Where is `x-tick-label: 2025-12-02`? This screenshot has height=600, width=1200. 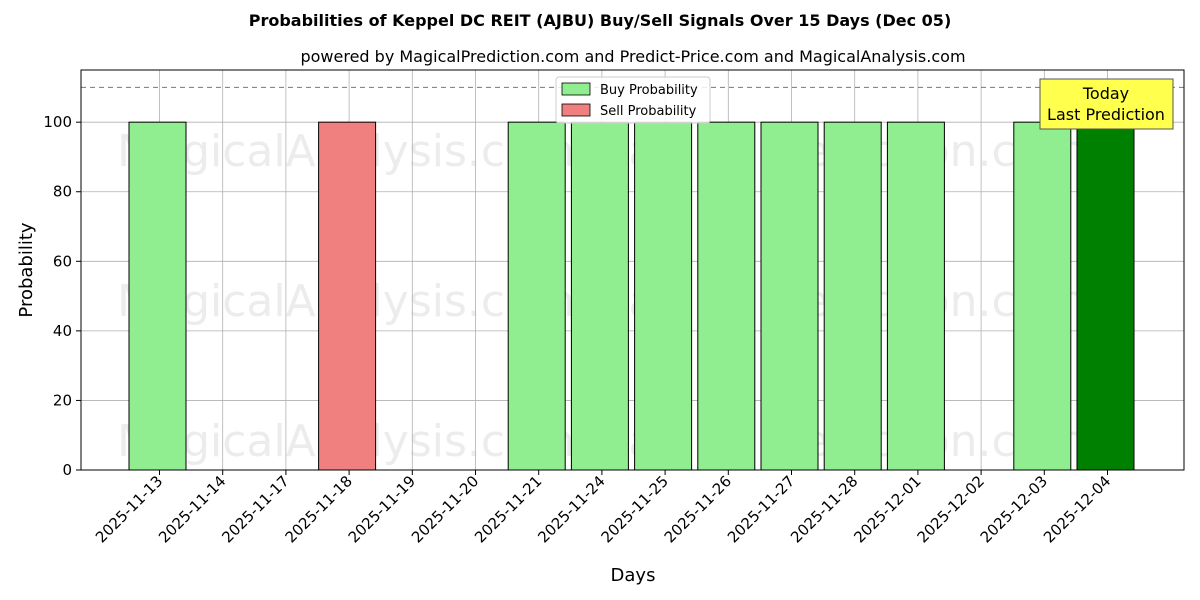 x-tick-label: 2025-12-02 is located at coordinates (951, 509).